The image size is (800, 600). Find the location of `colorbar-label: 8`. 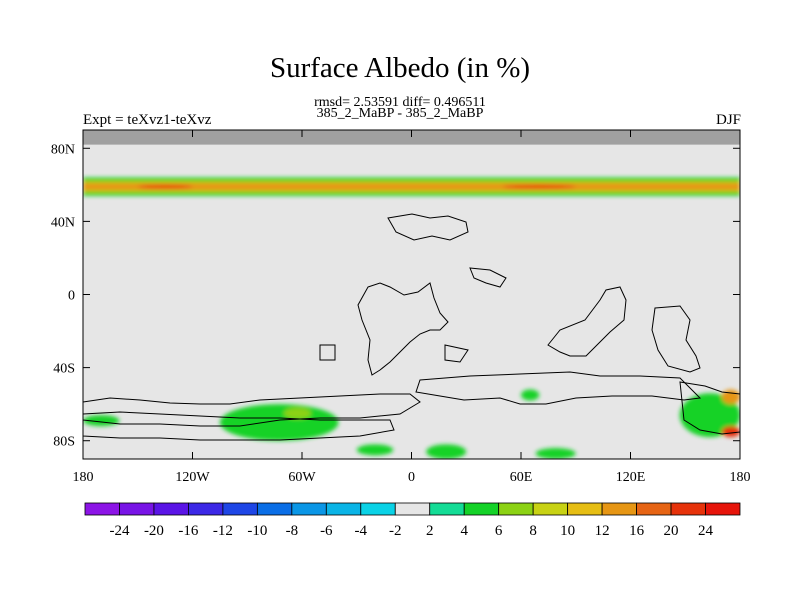

colorbar-label: 8 is located at coordinates (533, 531).